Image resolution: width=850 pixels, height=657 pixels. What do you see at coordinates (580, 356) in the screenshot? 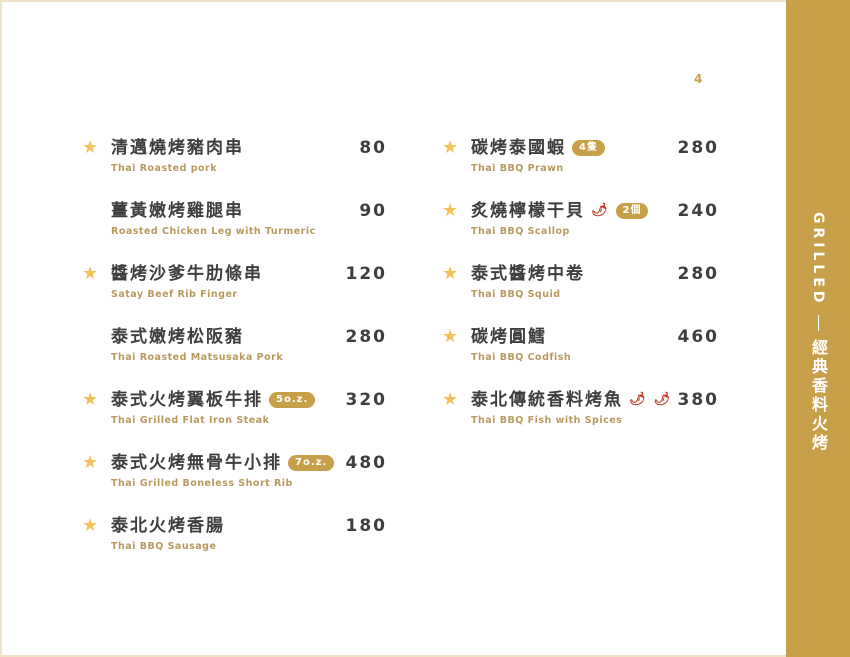
I see `menu-item: ★ 碳烤圓鱈 Thai BBQ Codfish 460` at bounding box center [580, 356].